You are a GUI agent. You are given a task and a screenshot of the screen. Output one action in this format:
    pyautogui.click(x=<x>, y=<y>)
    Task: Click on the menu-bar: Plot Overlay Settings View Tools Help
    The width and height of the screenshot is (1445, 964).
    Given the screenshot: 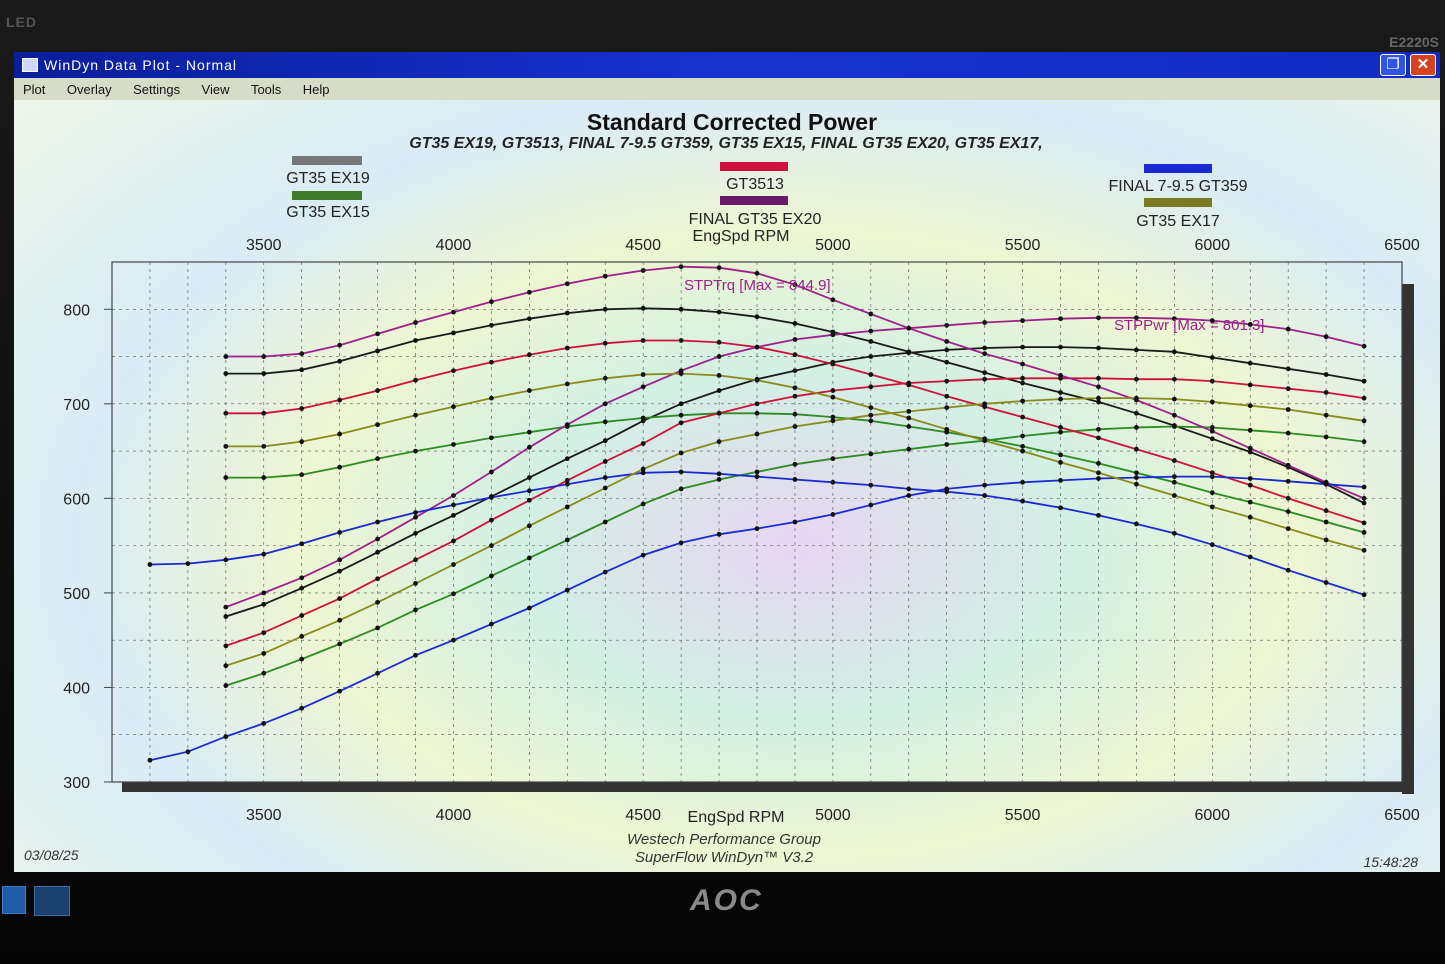 What is the action you would take?
    pyautogui.click(x=727, y=89)
    